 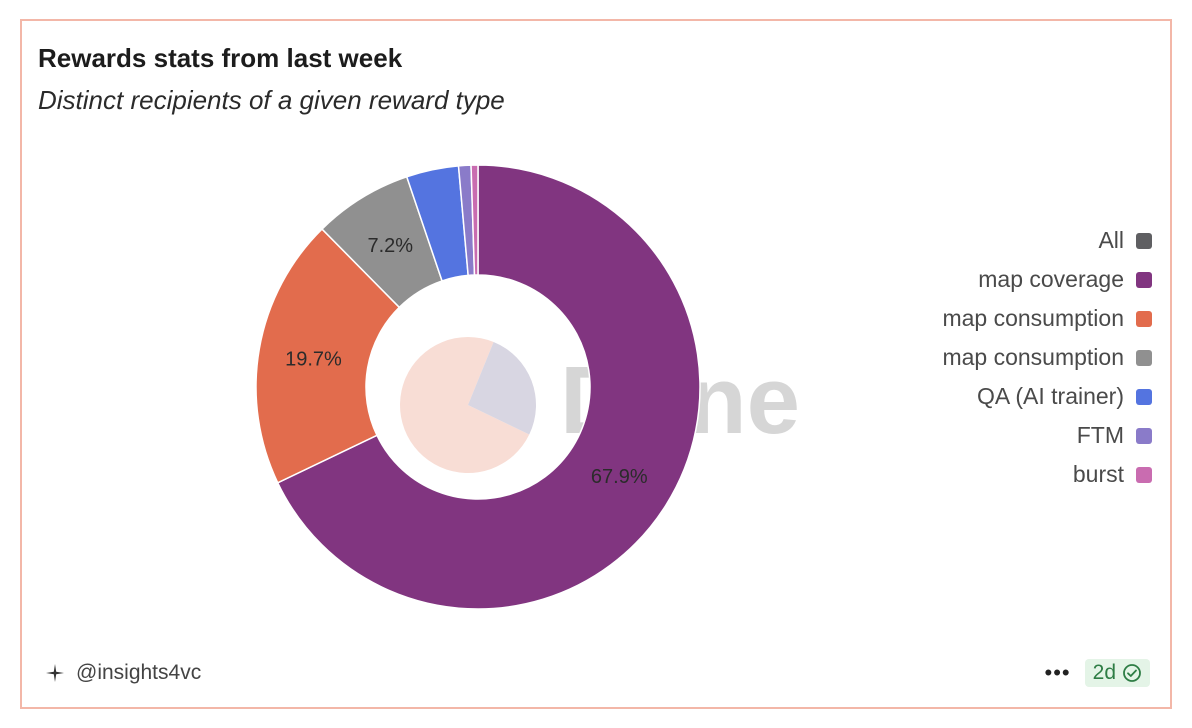 What do you see at coordinates (992, 240) in the screenshot?
I see `legend-item: All` at bounding box center [992, 240].